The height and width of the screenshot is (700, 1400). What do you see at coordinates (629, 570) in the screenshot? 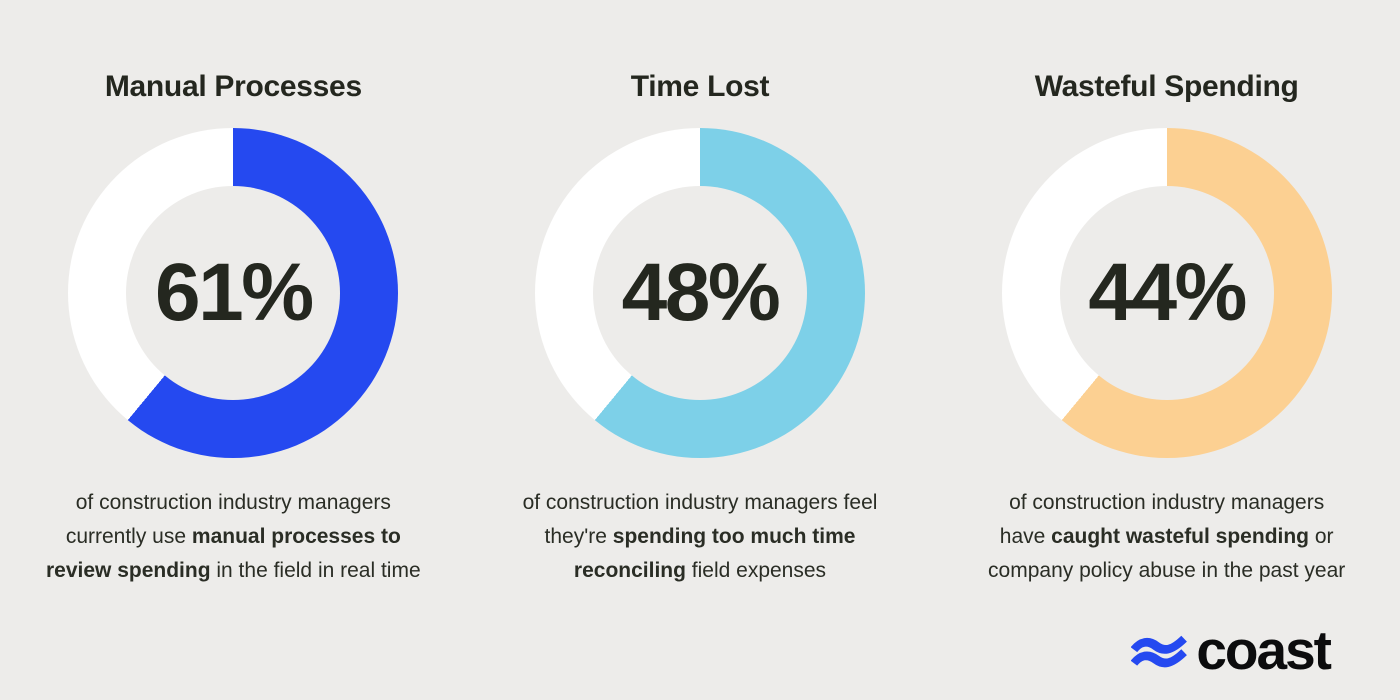
I see `description-text-bold: reconciling` at bounding box center [629, 570].